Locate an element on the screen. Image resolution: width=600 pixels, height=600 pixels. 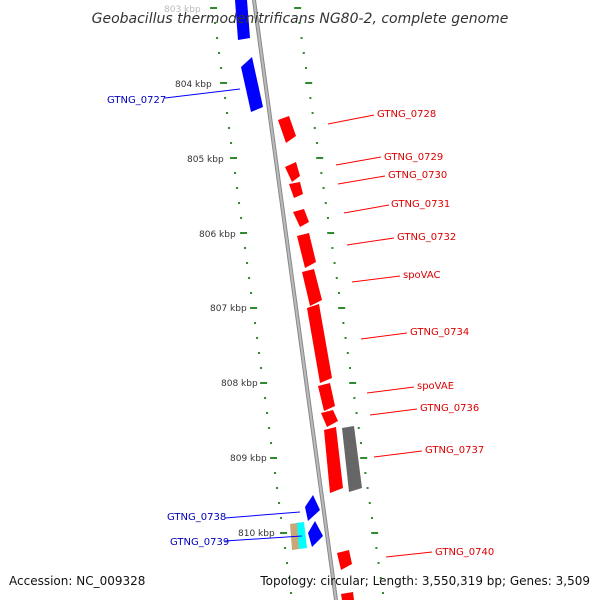
gene-label-0734: GTNG_0734 is located at coordinates (439, 332).